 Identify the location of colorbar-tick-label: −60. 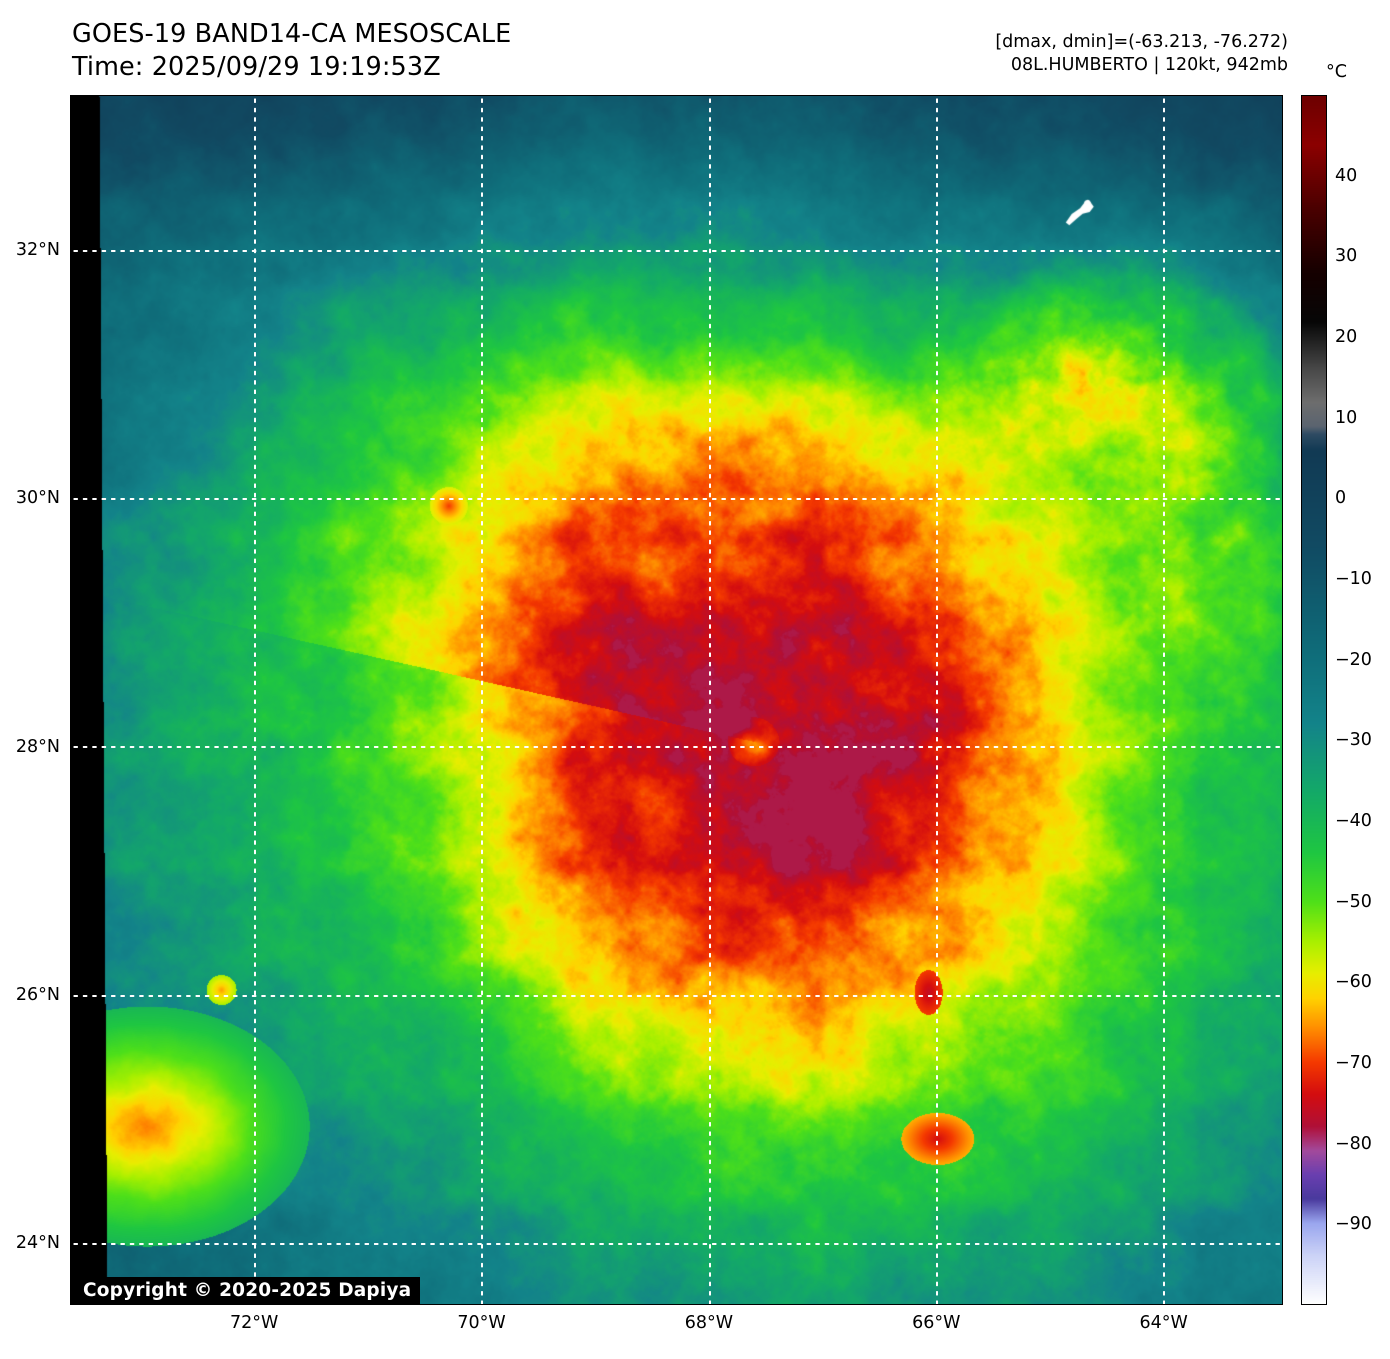
(1353, 982).